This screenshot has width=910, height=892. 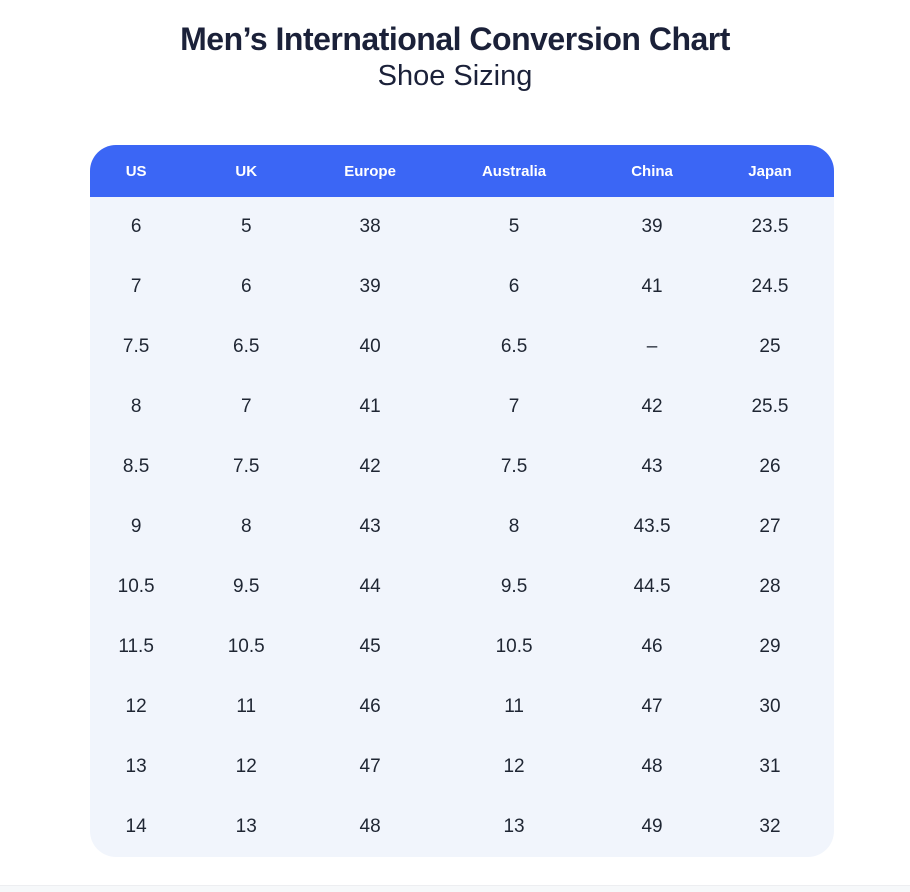 What do you see at coordinates (652, 171) in the screenshot?
I see `column-header-china: China` at bounding box center [652, 171].